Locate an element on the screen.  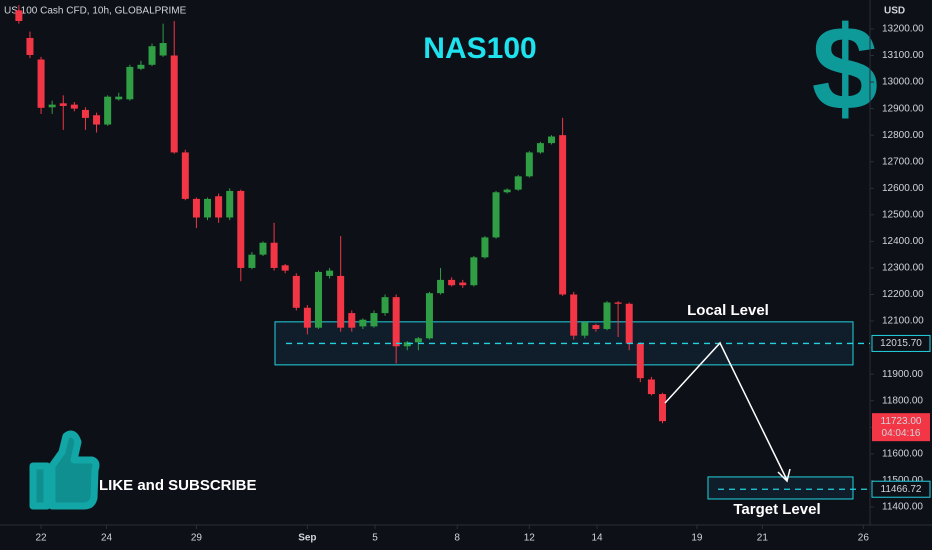
y-tick-label: 12700.00 is located at coordinates (903, 161).